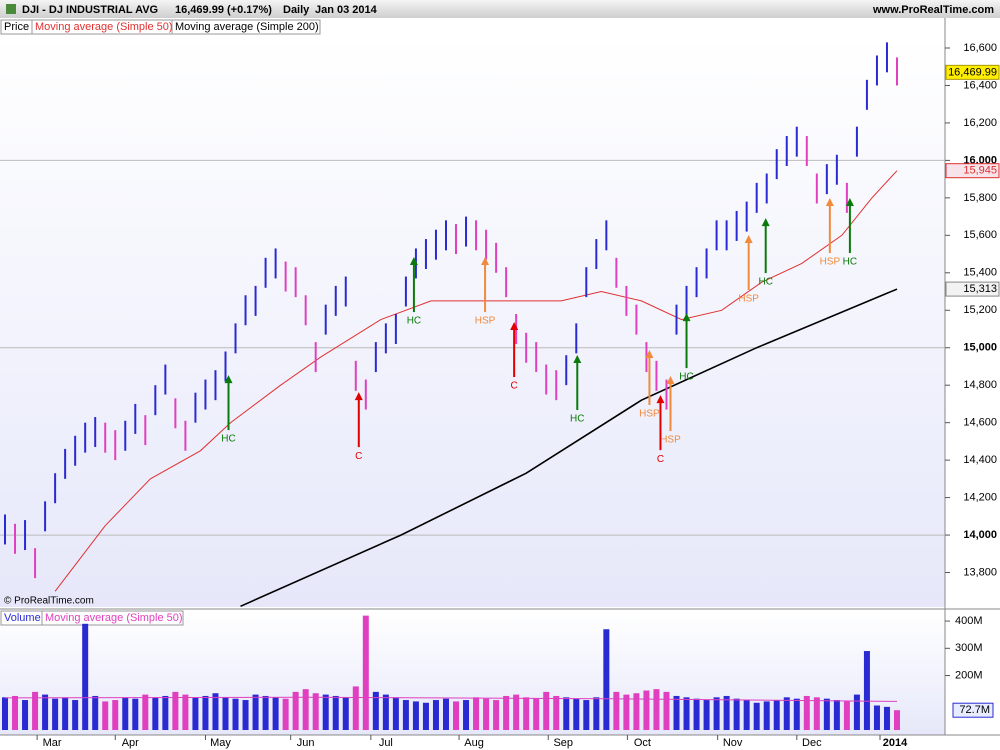 This screenshot has width=1000, height=750. I want to click on period: Daily, so click(296, 10).